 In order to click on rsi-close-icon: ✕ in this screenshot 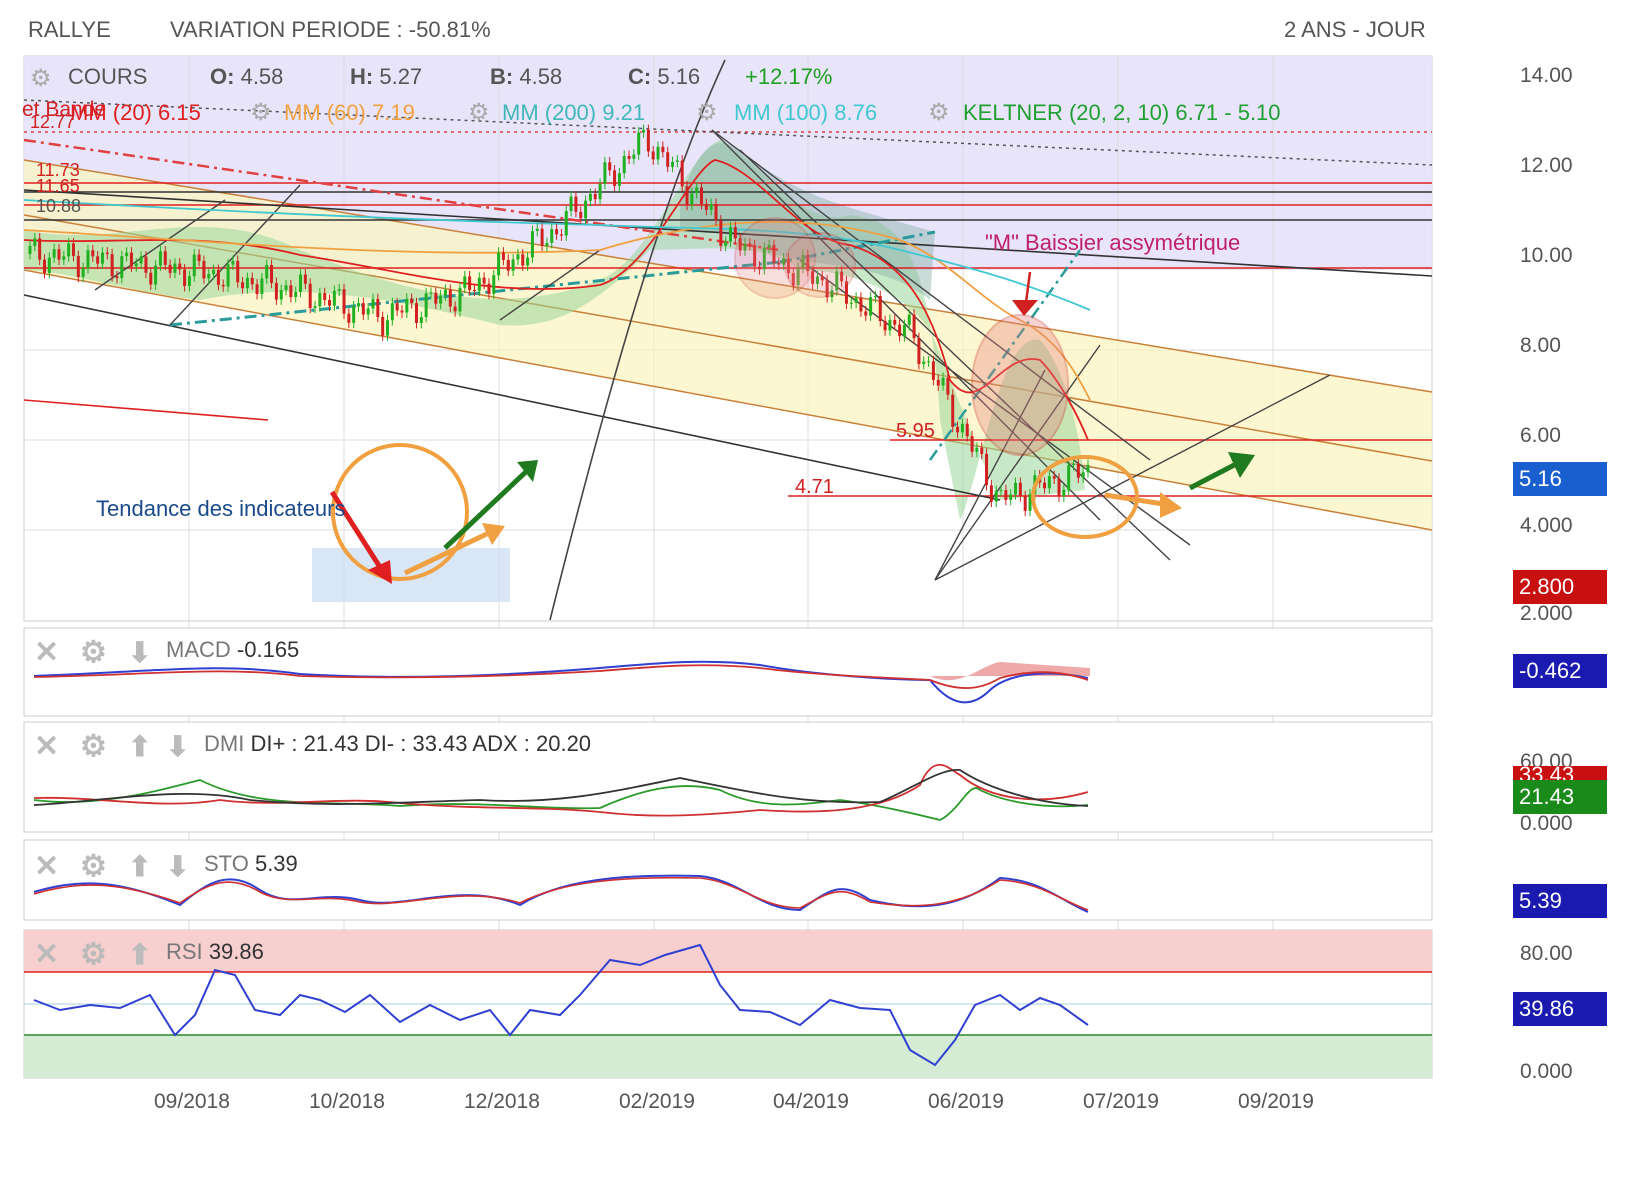, I will do `click(46, 954)`.